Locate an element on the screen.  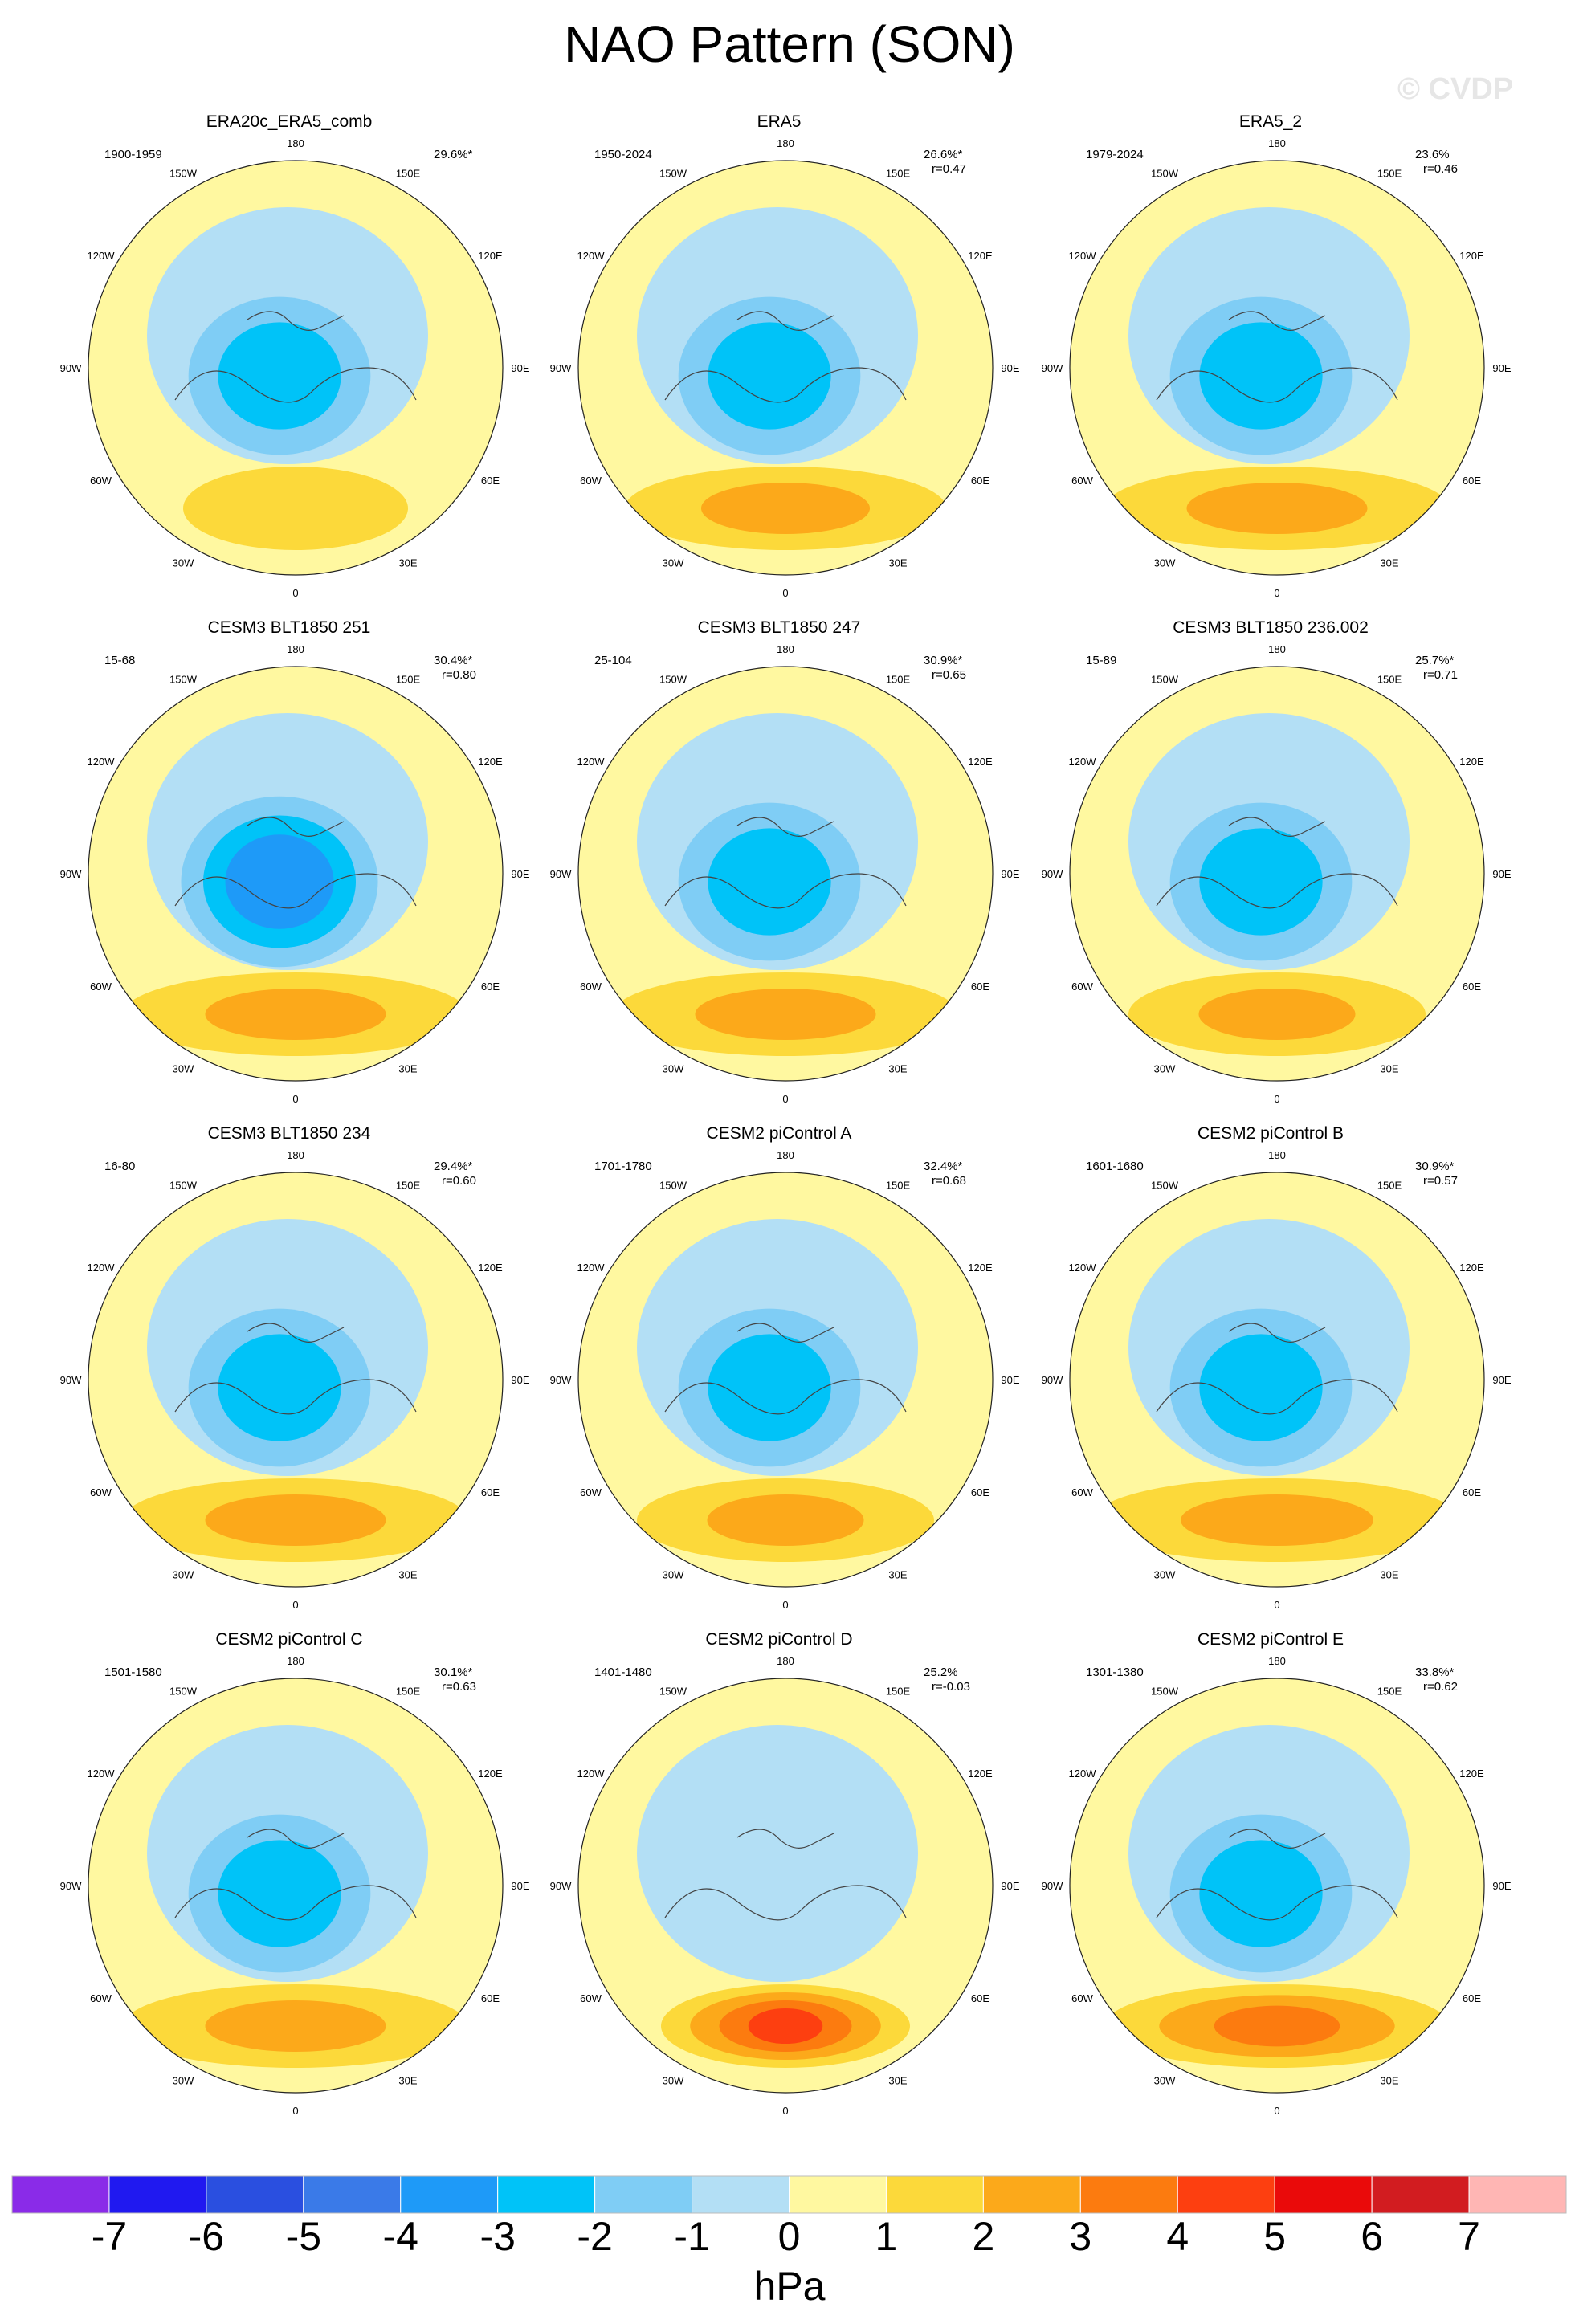
period-label: 15-68 is located at coordinates (120, 661).